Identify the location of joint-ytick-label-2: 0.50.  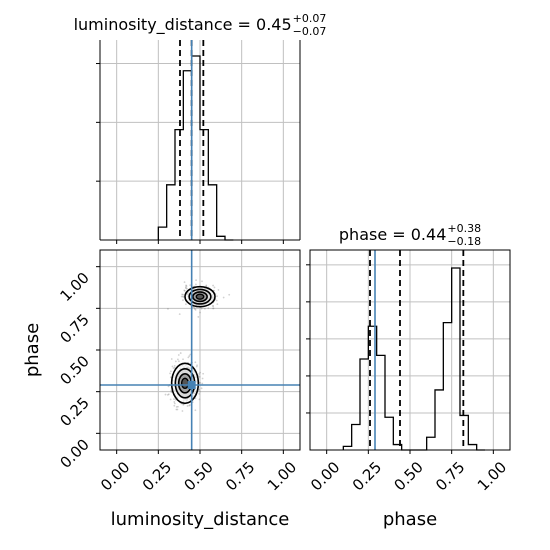
(74, 370).